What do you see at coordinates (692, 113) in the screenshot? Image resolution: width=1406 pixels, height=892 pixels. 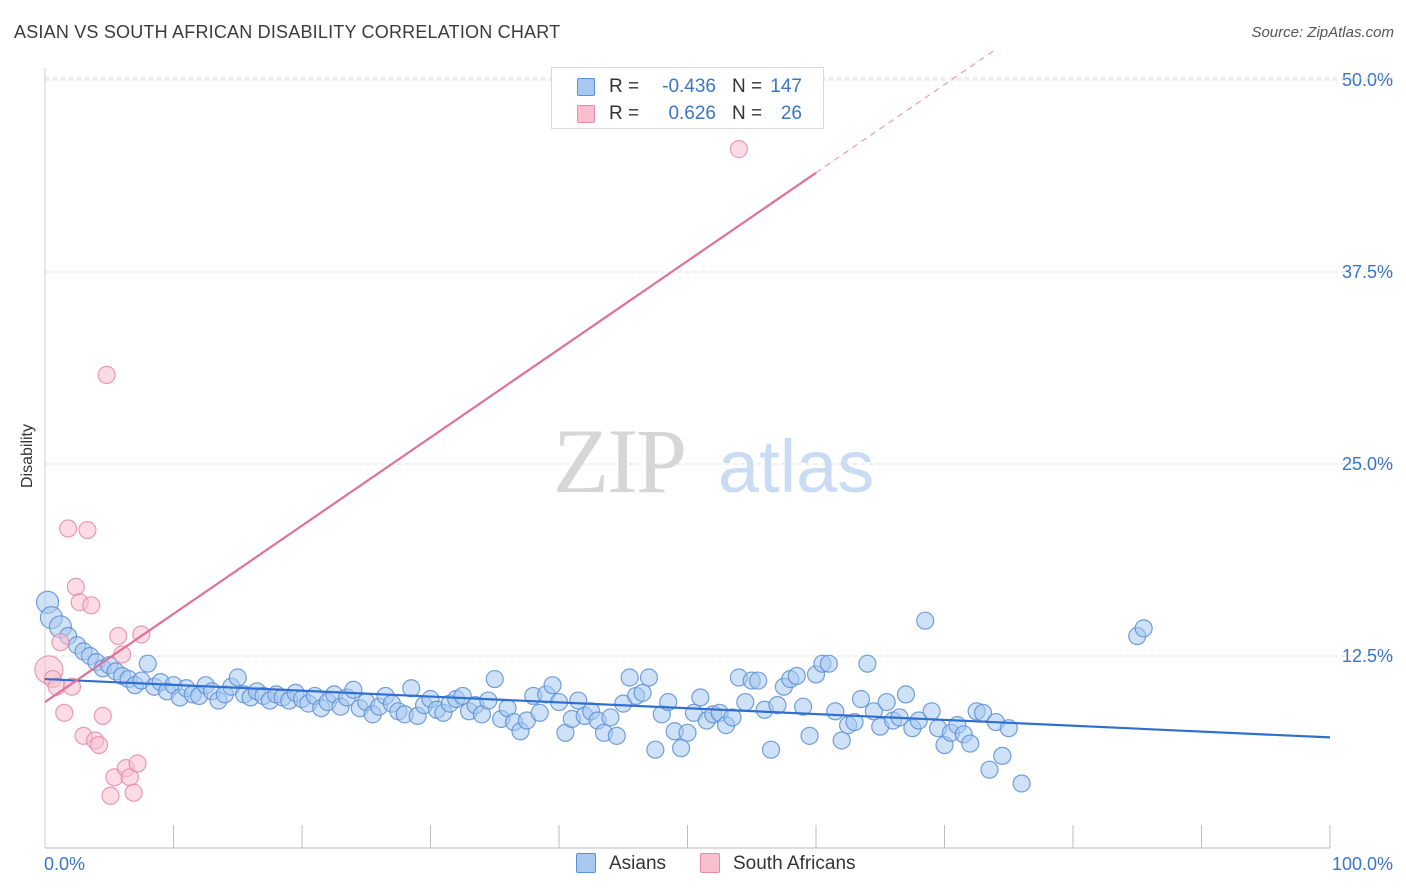 I see `r-value: 0.626` at bounding box center [692, 113].